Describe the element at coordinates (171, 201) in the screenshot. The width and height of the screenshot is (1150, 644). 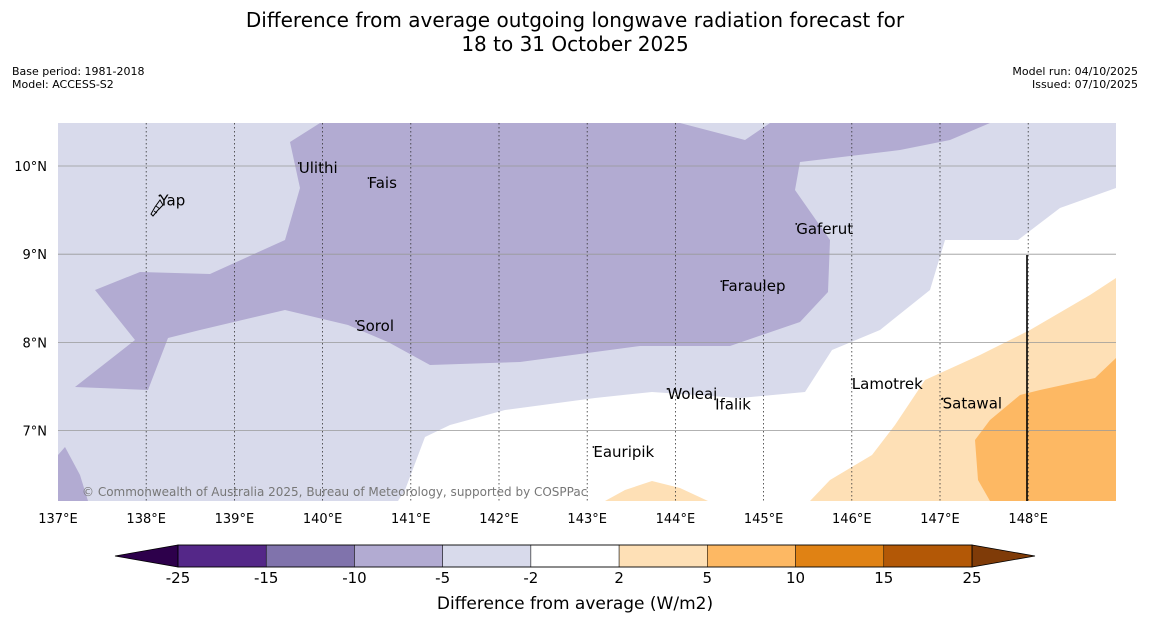
I see `place-label: Yap` at that location.